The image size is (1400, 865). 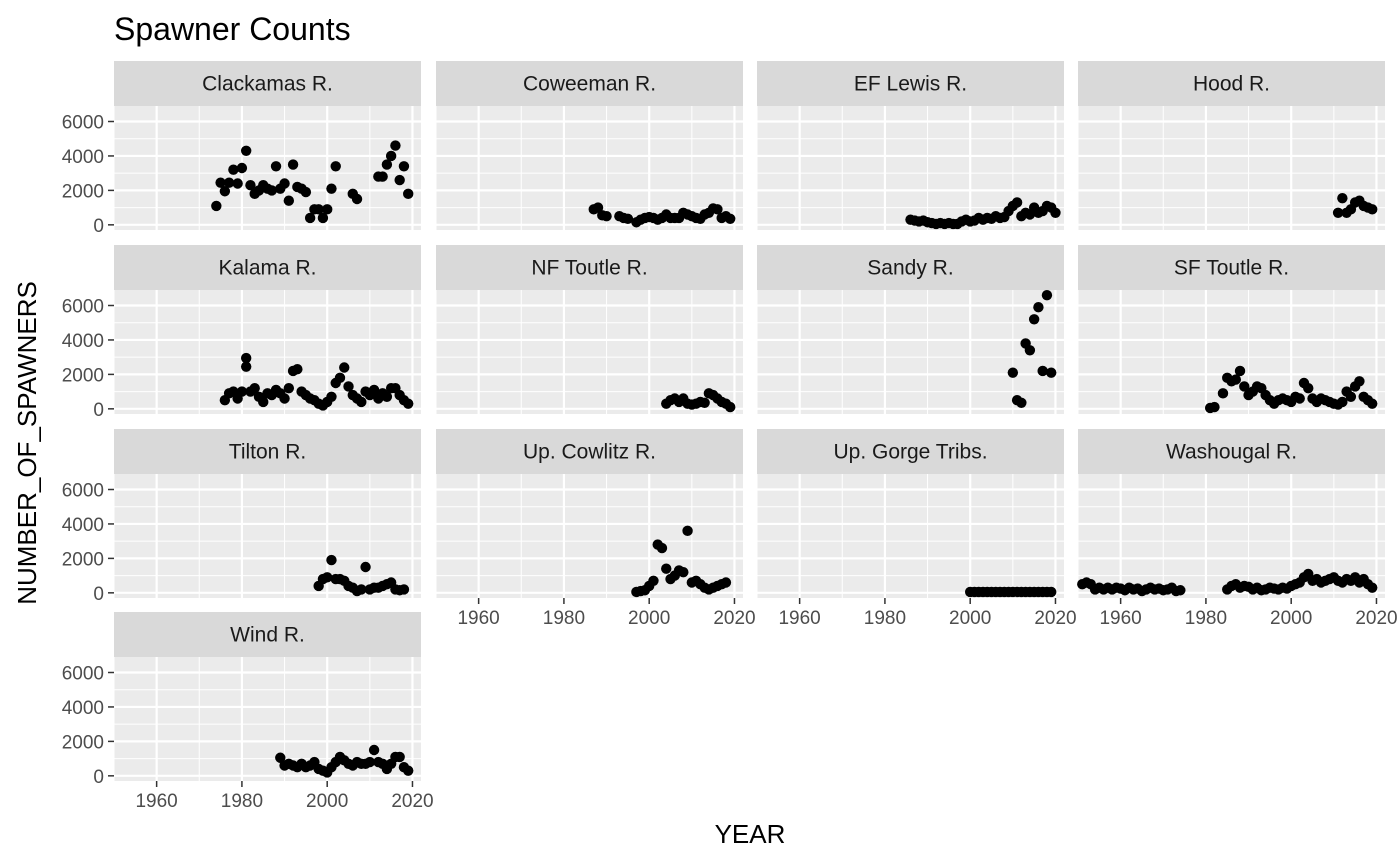 I want to click on y-axis-title: NUMBER_OF_SPAWNERS, so click(x=27, y=443).